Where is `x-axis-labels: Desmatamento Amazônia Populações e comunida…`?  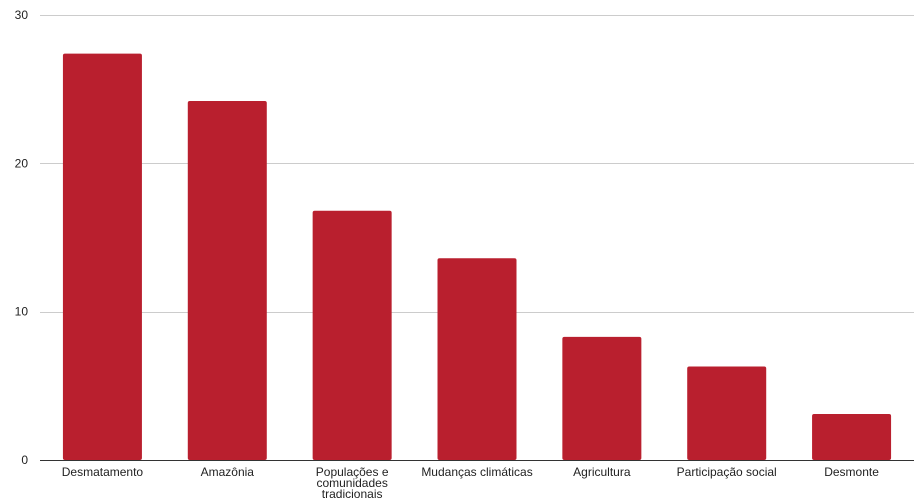
x-axis-labels: Desmatamento Amazônia Populações e comunida… is located at coordinates (470, 483).